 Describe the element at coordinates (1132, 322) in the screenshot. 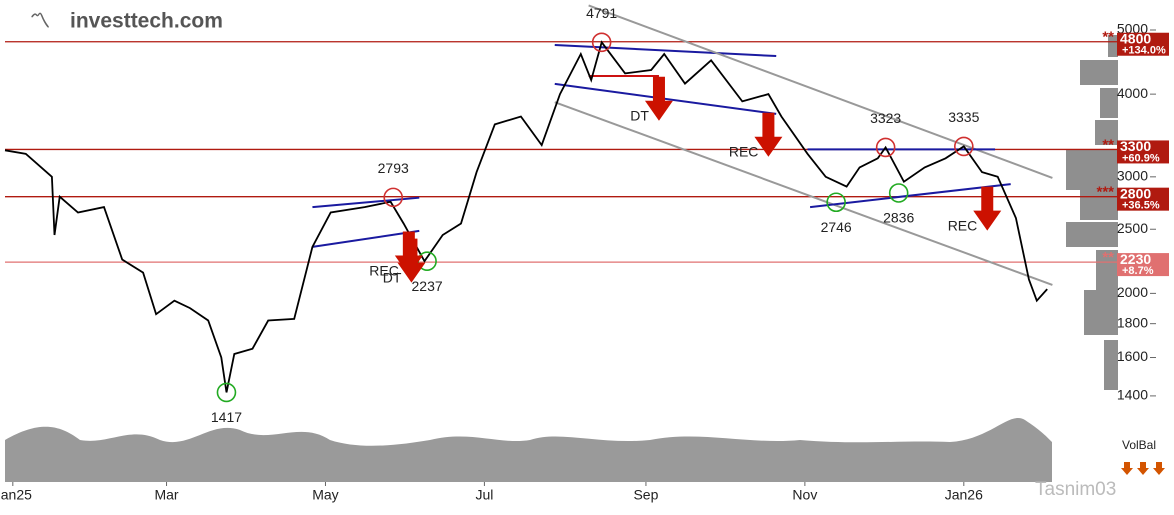

I see `y-tick-label: 1800` at that location.